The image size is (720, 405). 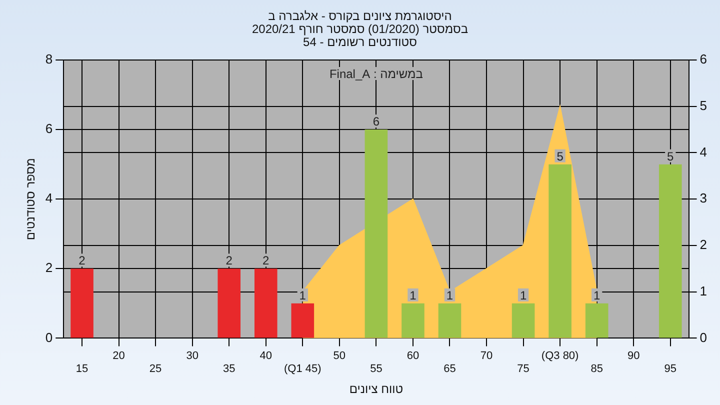 I want to click on y-tick-label: 2, so click(x=49, y=268).